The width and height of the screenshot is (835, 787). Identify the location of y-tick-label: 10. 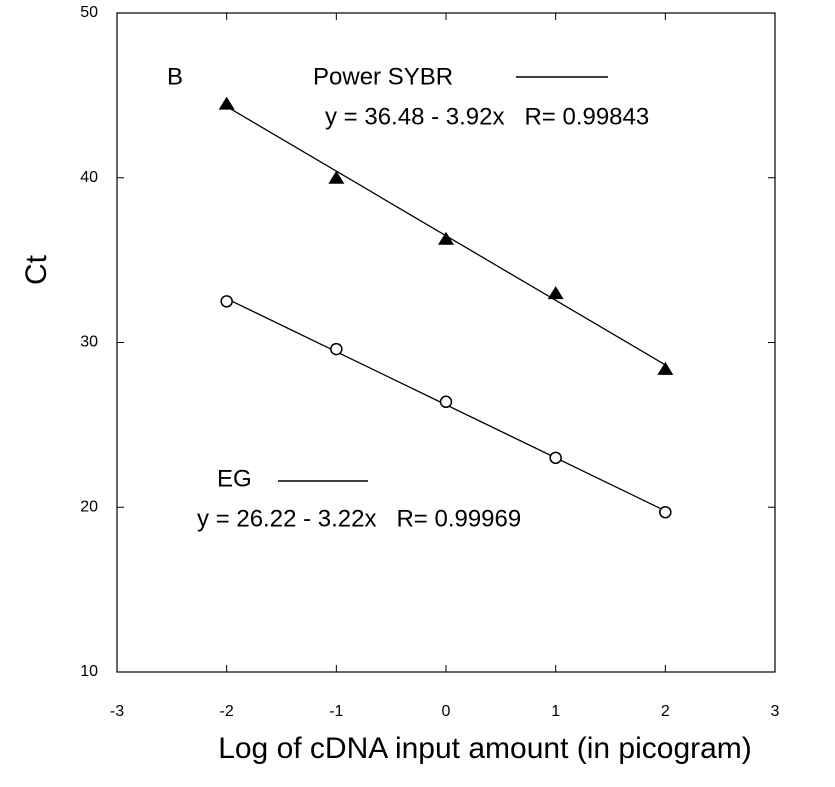
(89, 671).